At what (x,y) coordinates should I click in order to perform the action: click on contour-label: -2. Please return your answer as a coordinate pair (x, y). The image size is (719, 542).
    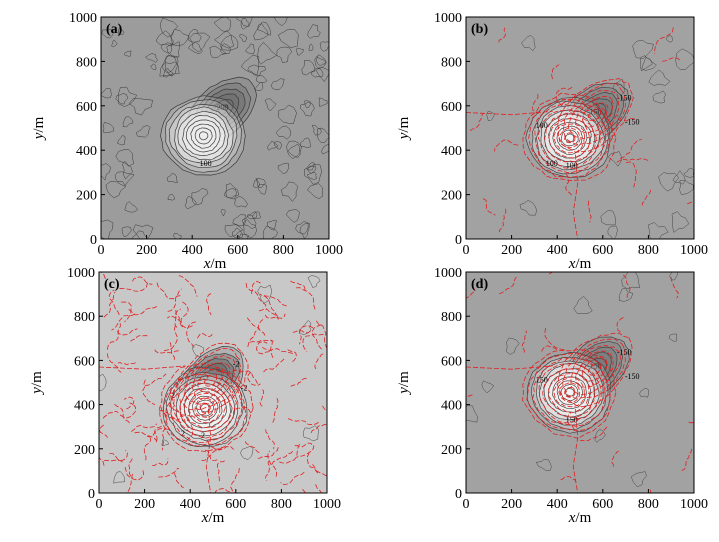
    Looking at the image, I should click on (236, 363).